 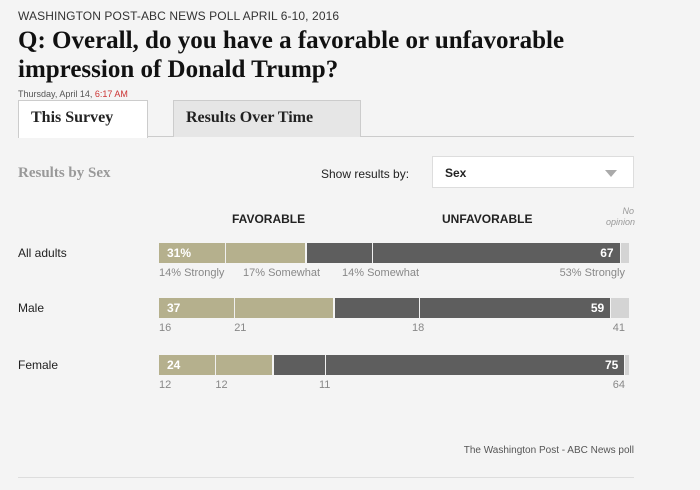 I want to click on somewhat-favorable-label: 17% Somewhat, so click(x=282, y=273).